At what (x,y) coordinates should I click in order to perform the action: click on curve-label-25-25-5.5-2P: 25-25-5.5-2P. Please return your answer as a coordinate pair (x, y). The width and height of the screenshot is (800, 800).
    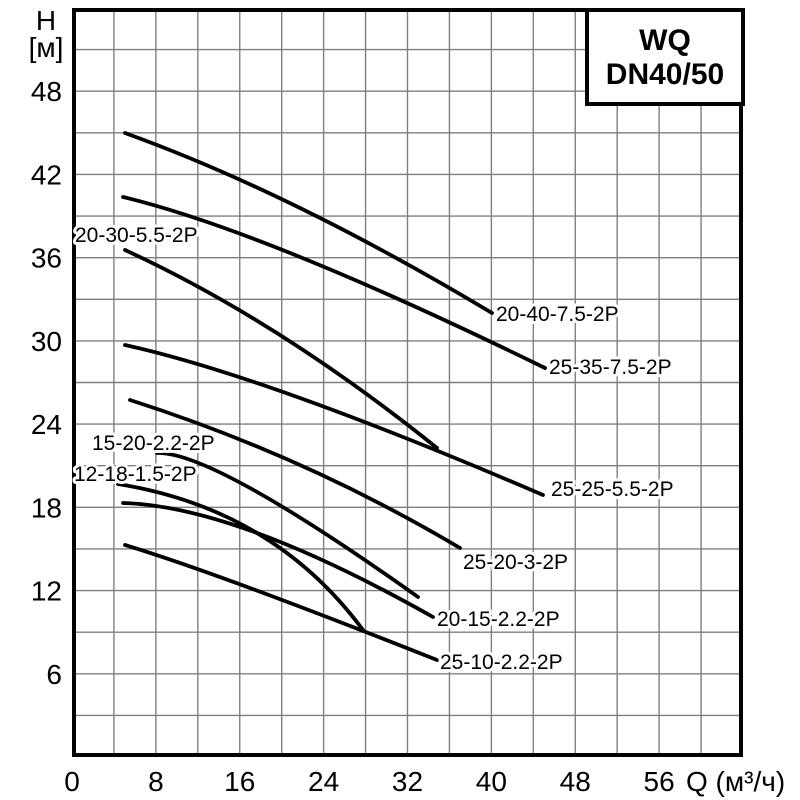
    Looking at the image, I should click on (612, 489).